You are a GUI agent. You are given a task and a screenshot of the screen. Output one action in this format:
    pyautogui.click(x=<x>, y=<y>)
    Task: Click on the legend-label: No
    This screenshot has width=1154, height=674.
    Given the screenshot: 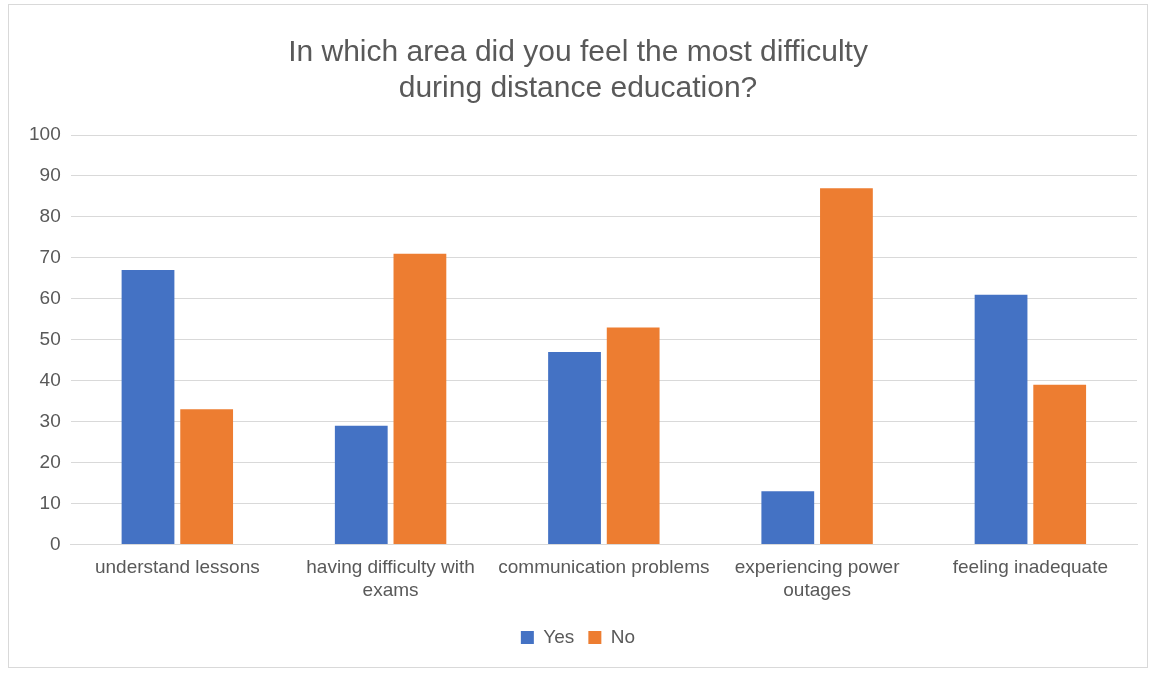 What is the action you would take?
    pyautogui.click(x=623, y=636)
    